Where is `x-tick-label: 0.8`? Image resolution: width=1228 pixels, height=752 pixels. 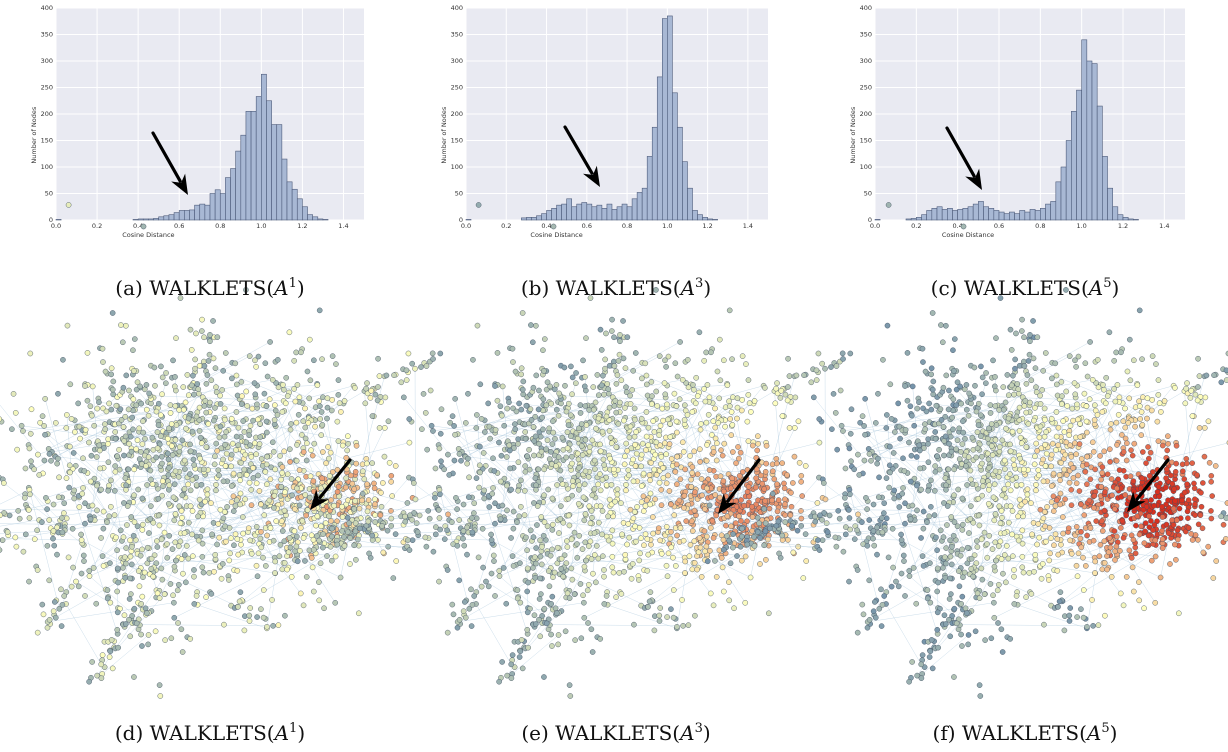
x-tick-label: 0.8 is located at coordinates (220, 226).